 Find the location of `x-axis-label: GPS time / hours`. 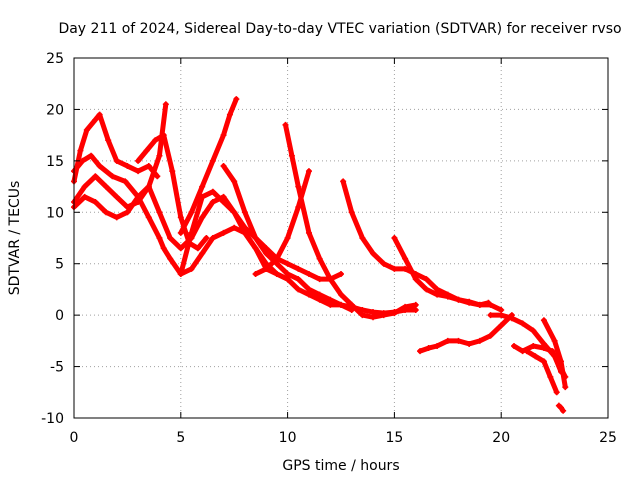

x-axis-label: GPS time / hours is located at coordinates (340, 466).